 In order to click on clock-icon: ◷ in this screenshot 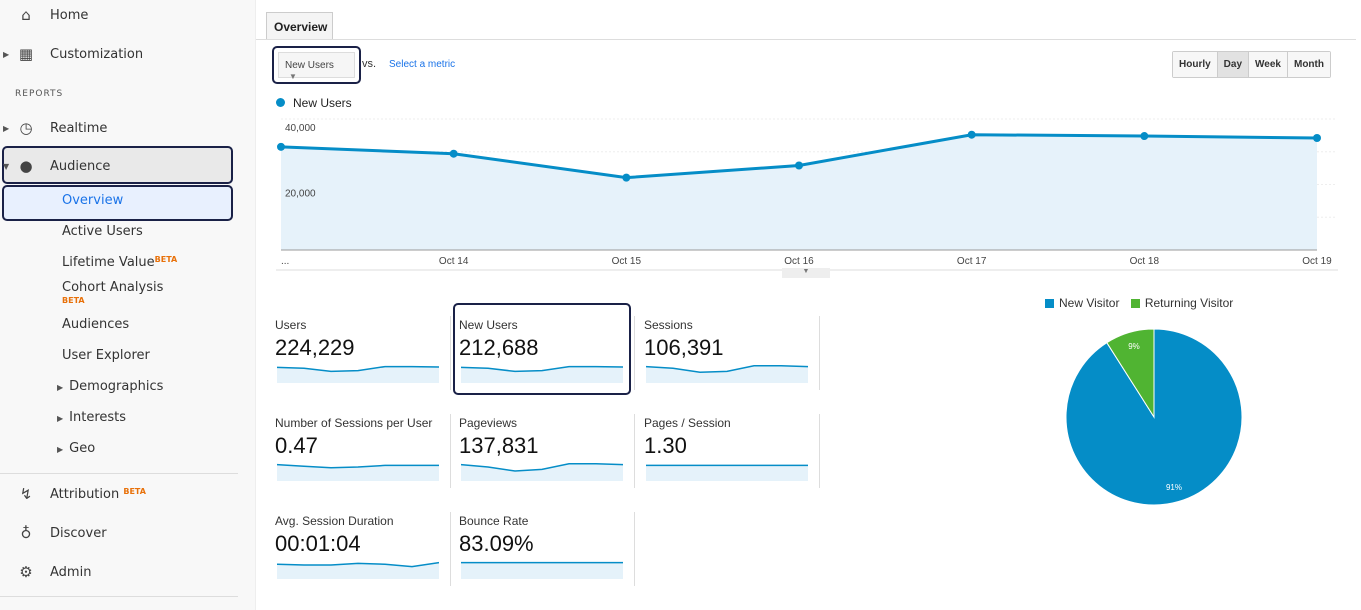, I will do `click(26, 128)`.